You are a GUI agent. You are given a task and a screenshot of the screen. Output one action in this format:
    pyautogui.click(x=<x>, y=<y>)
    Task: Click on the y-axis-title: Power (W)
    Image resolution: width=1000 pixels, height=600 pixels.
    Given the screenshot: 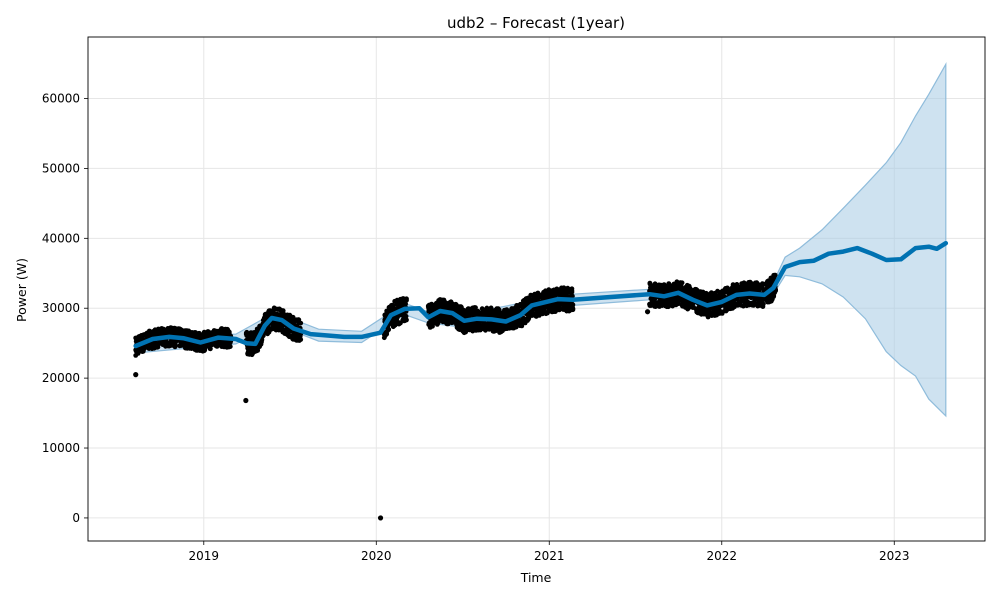 What is the action you would take?
    pyautogui.click(x=21, y=290)
    